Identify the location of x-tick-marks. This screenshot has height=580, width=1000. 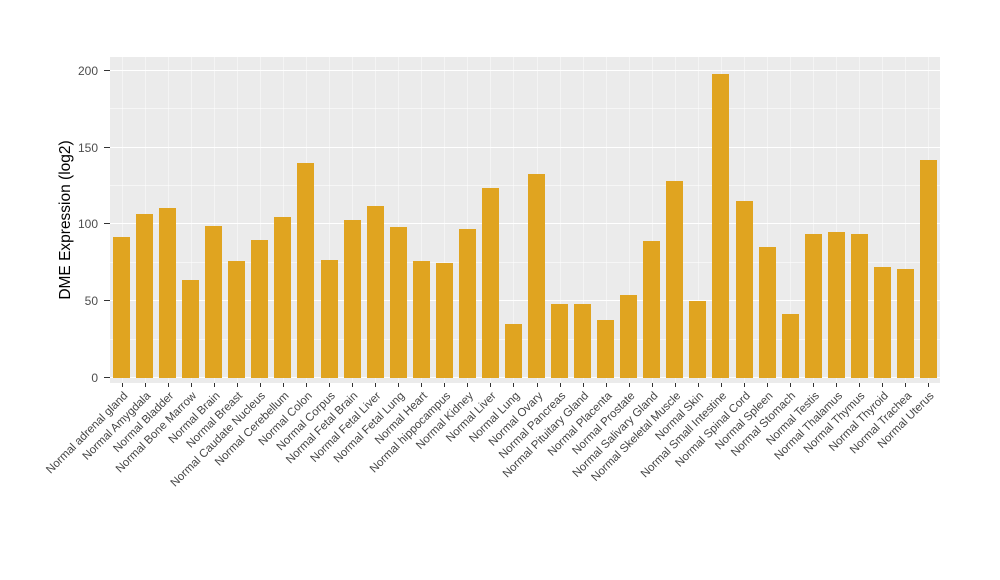
(525, 385).